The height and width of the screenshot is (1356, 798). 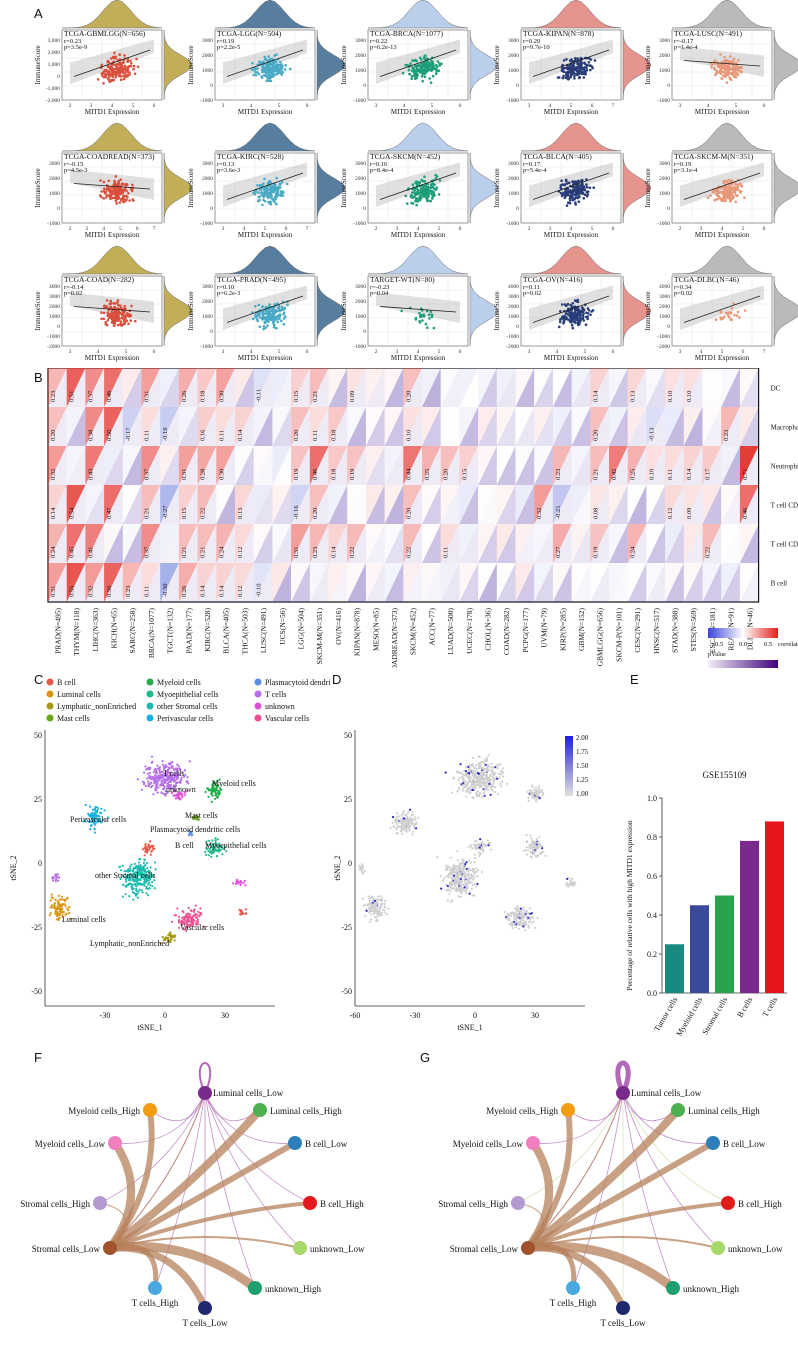 What do you see at coordinates (529, 229) in the screenshot?
I see `x-tick: 2` at bounding box center [529, 229].